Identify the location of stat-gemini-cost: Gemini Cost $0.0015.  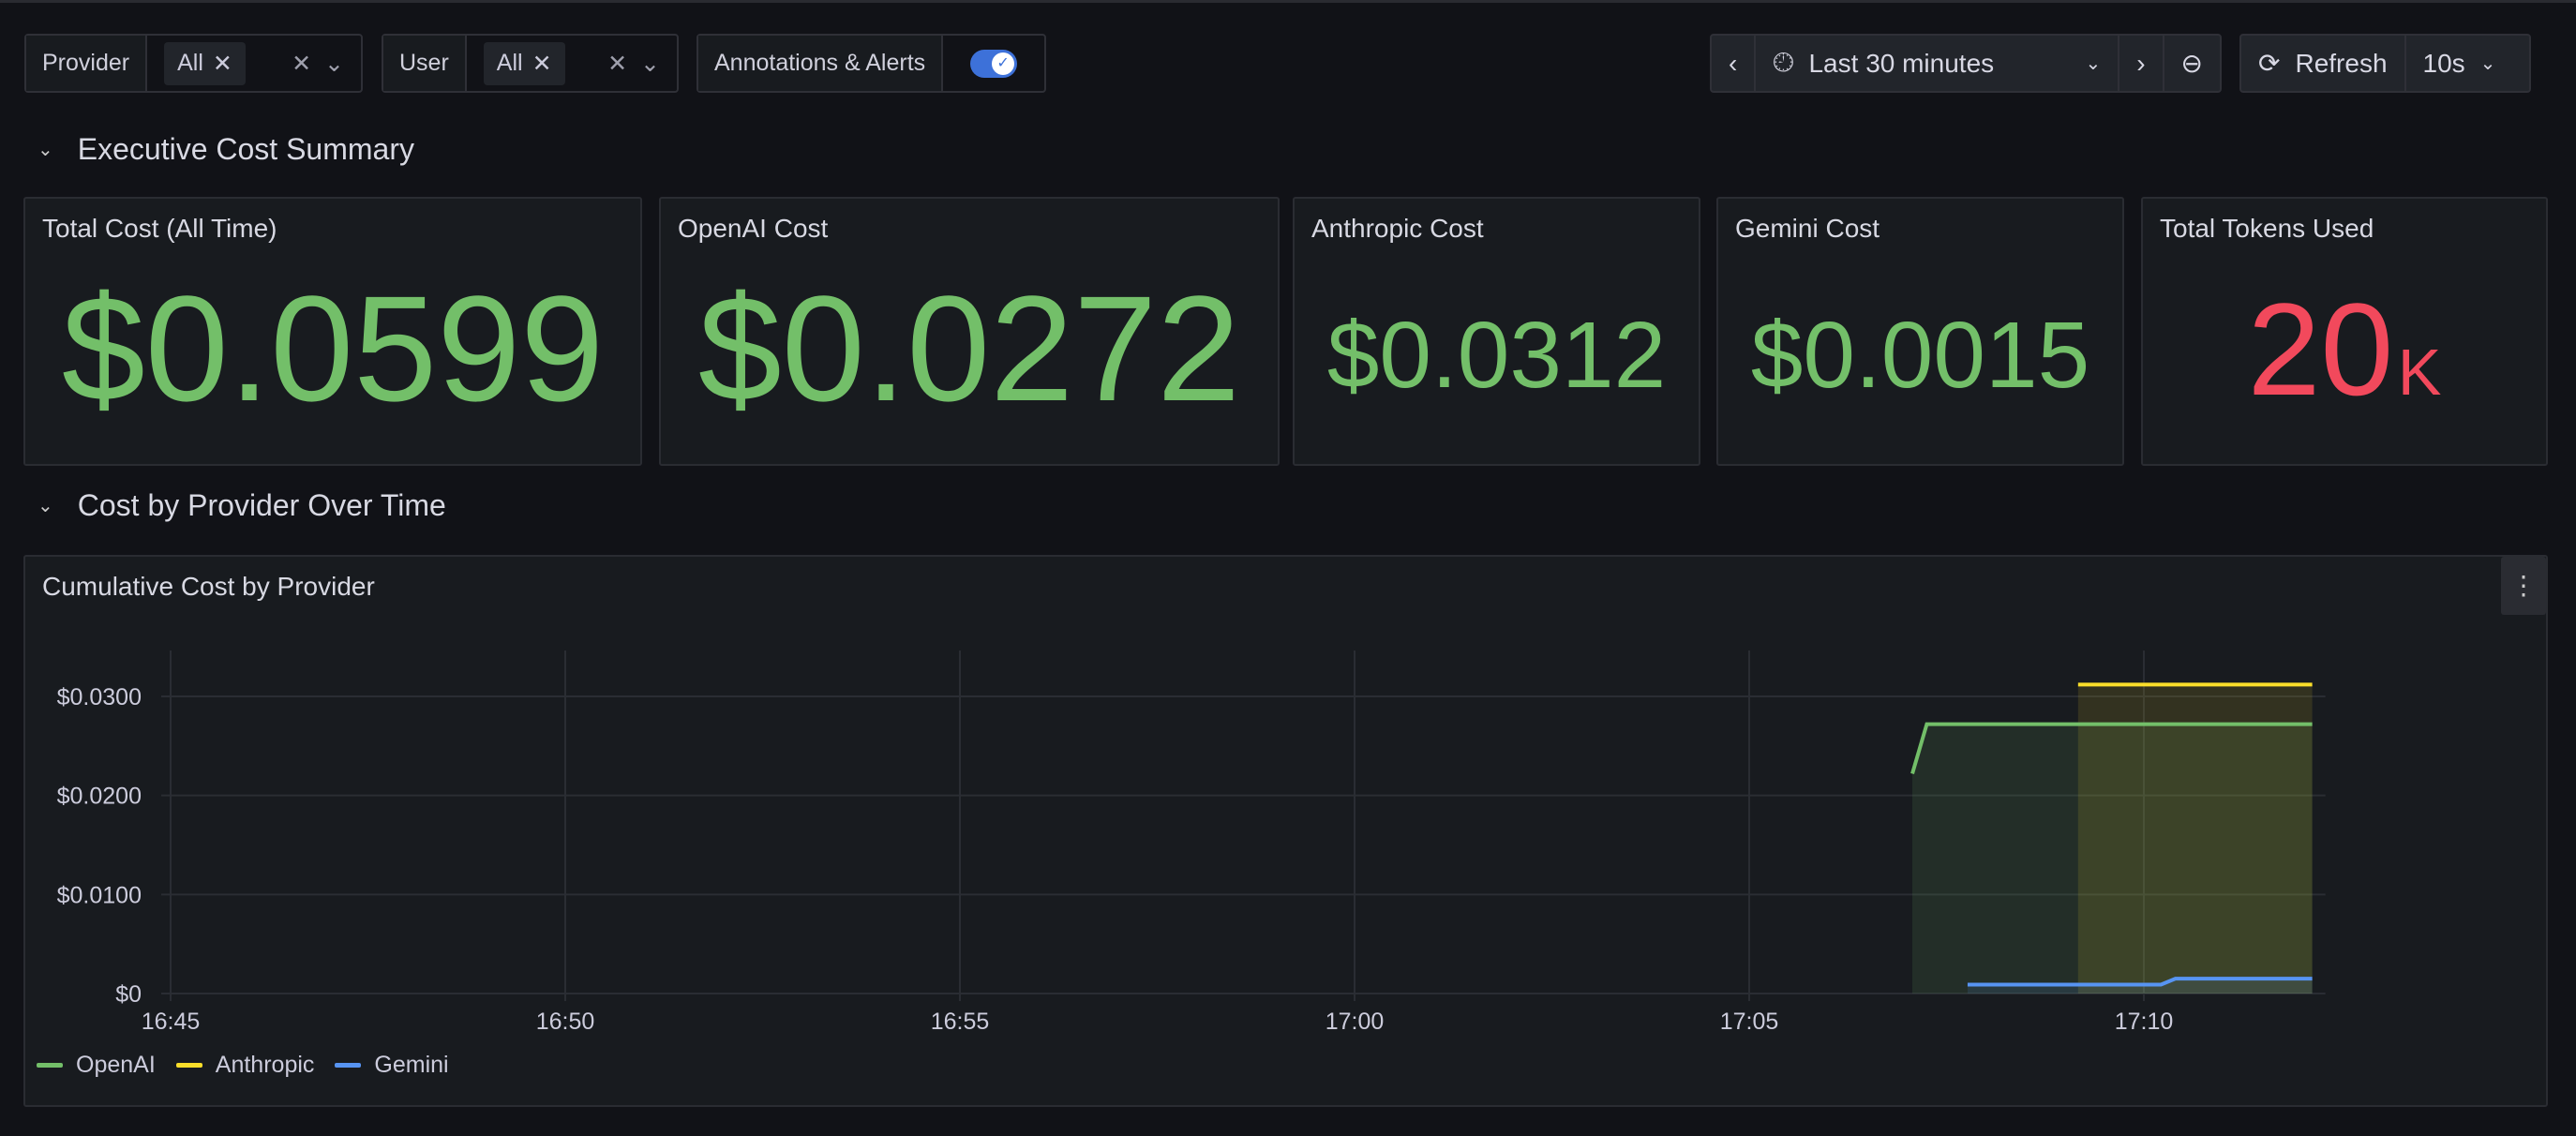
(1920, 331).